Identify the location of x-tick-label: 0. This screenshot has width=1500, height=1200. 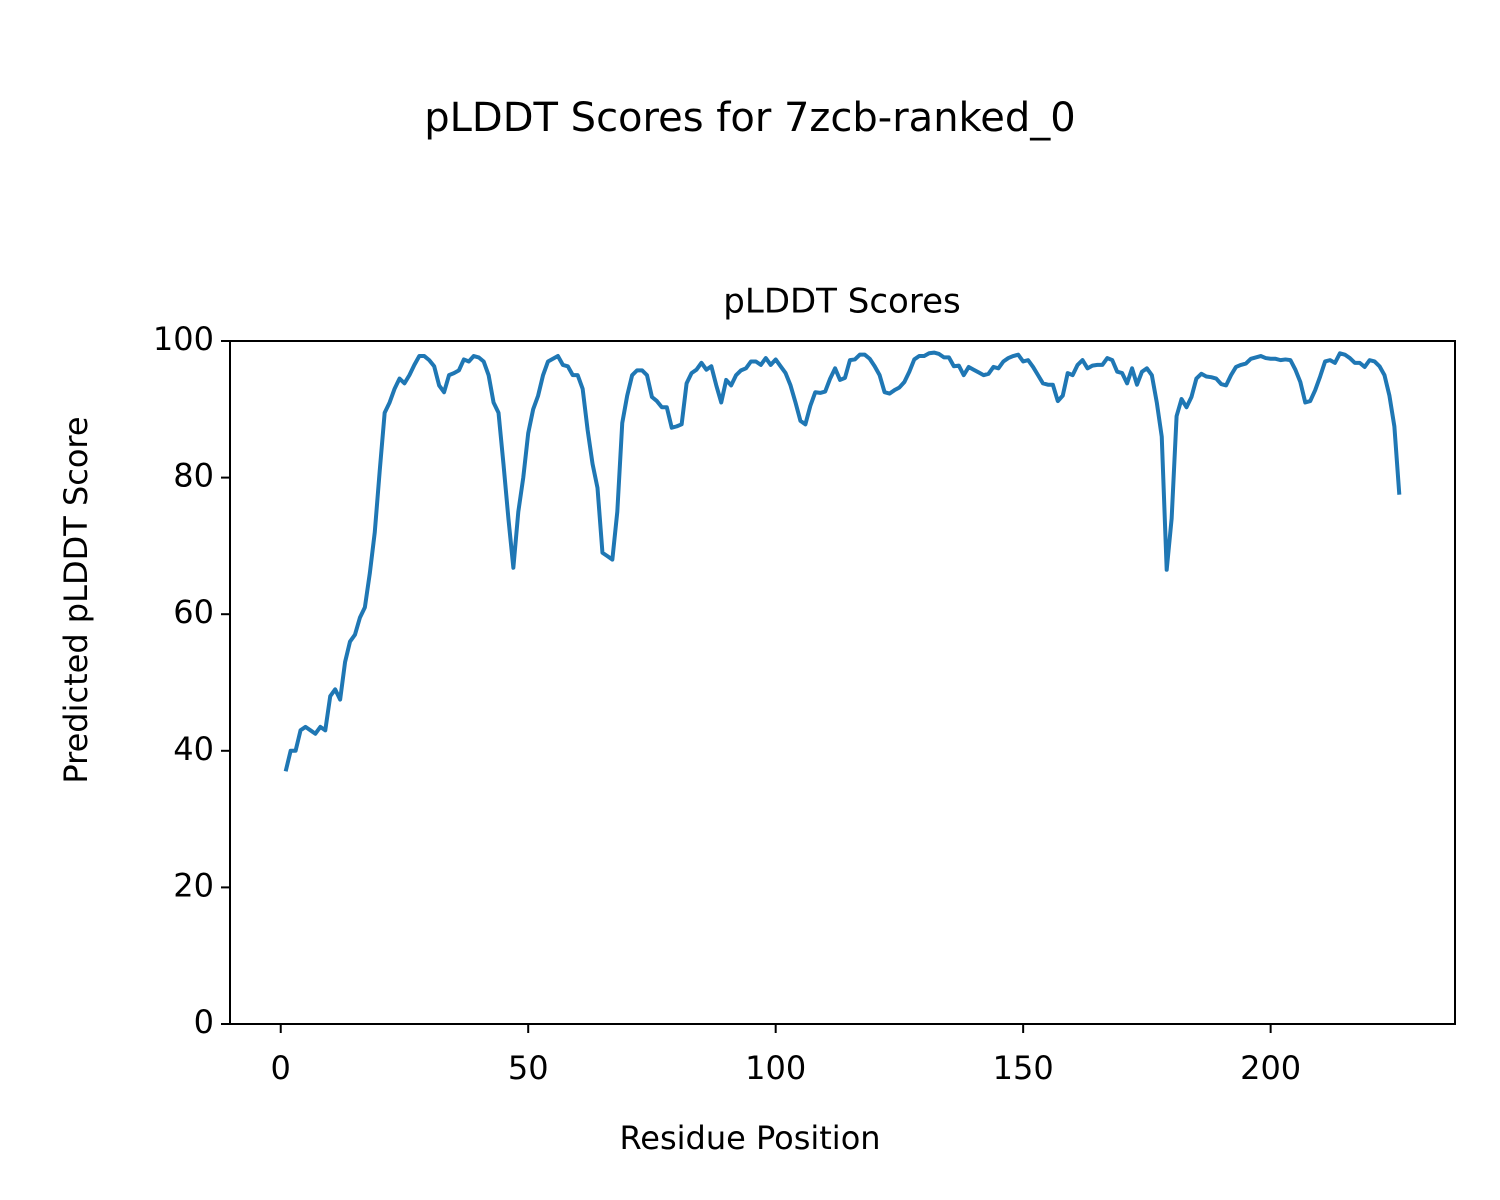
(281, 1068).